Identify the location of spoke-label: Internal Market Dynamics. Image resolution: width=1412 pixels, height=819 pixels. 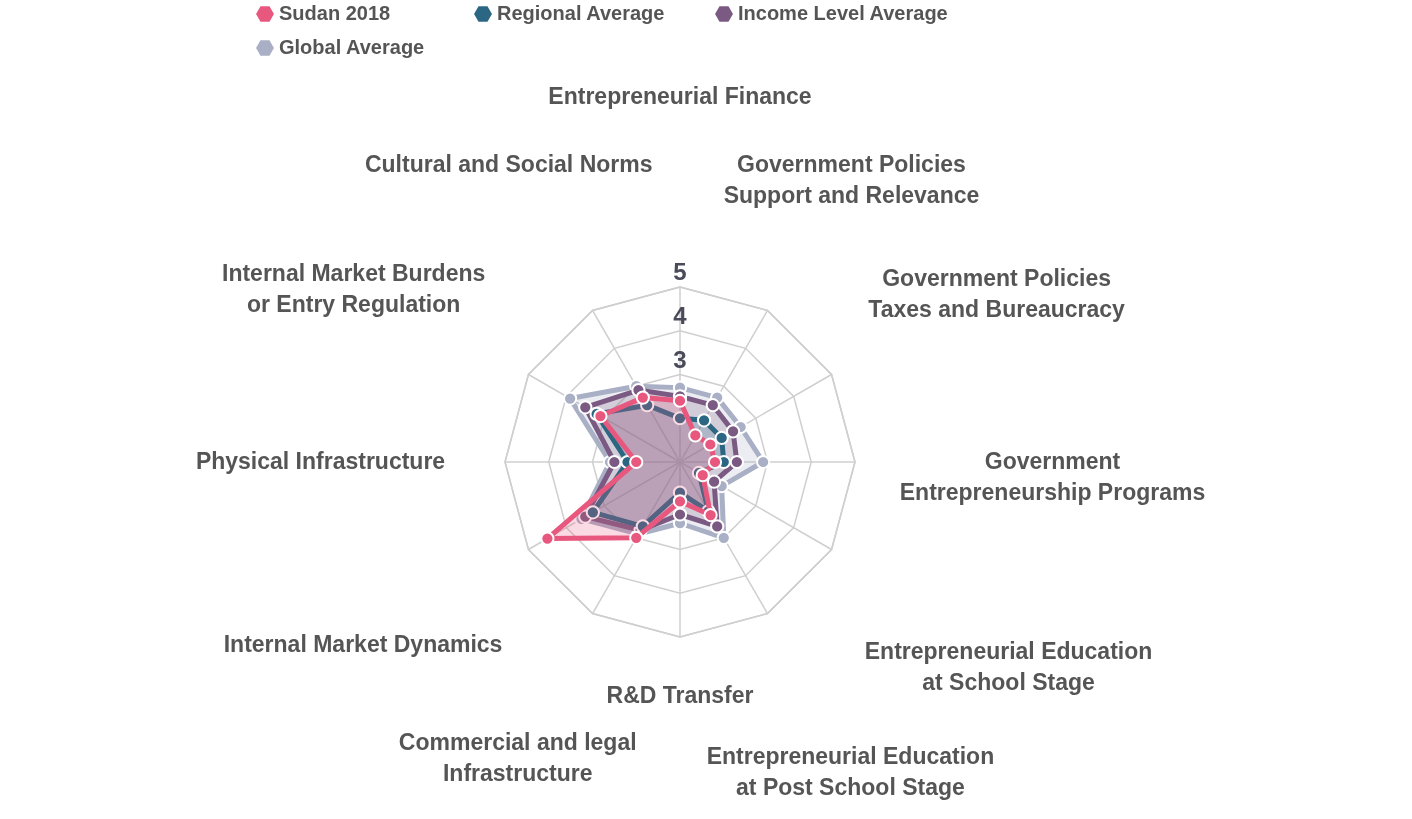
(363, 643).